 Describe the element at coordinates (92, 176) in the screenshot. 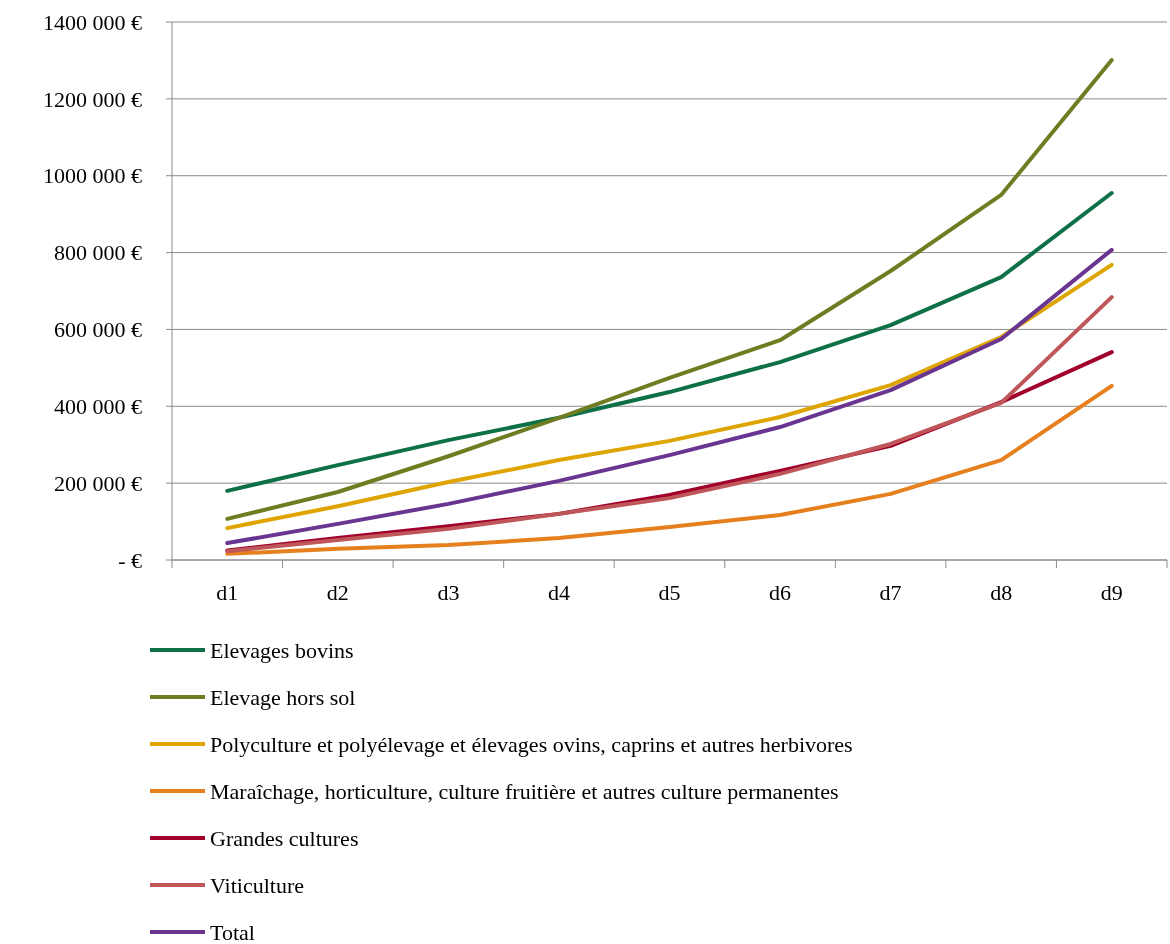

I see `y-tick-label: 1000 000 €` at that location.